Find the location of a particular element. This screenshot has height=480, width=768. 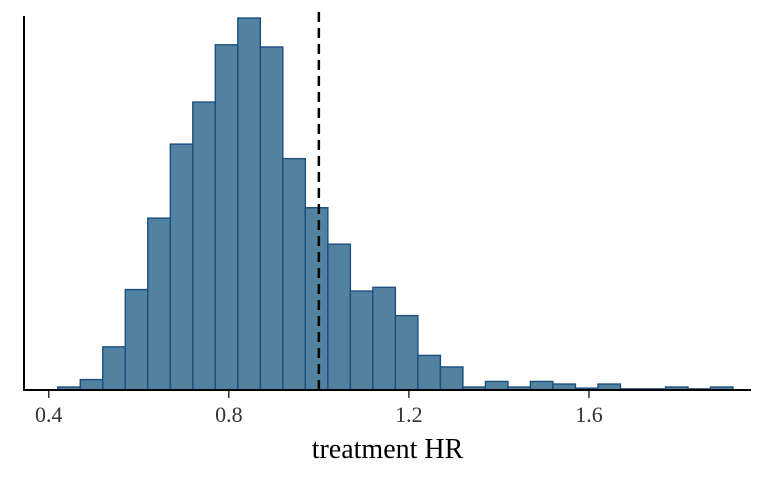

x-axis-title: treatment HR is located at coordinates (388, 449).